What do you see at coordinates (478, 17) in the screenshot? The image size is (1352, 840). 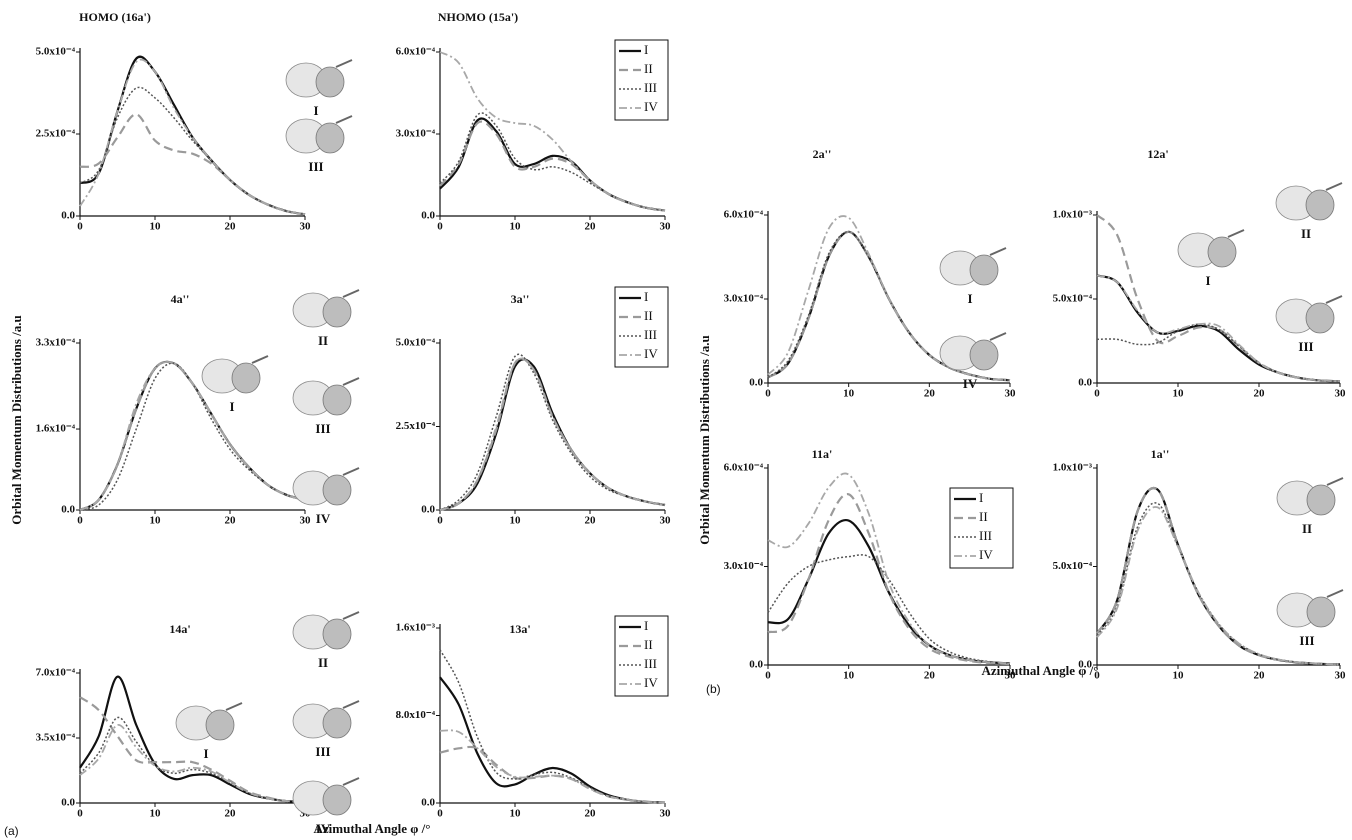 I see `chart-title: NHOMO (15a')` at bounding box center [478, 17].